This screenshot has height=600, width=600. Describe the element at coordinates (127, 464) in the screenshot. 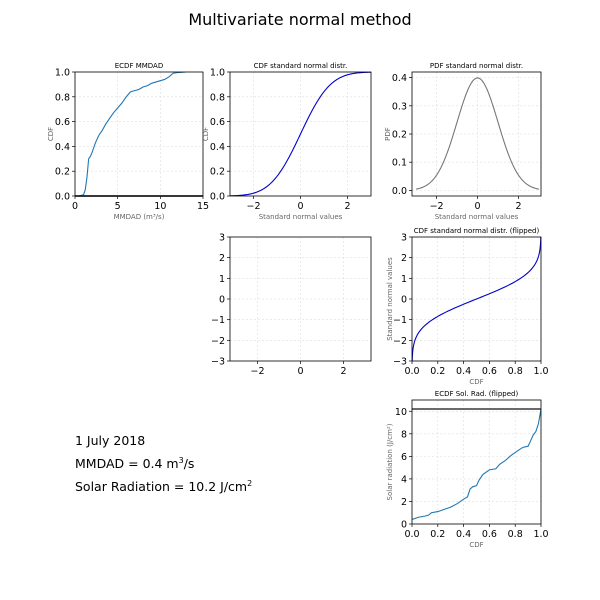

I see `mmdad-label: MMDAD = 0.4 m` at that location.